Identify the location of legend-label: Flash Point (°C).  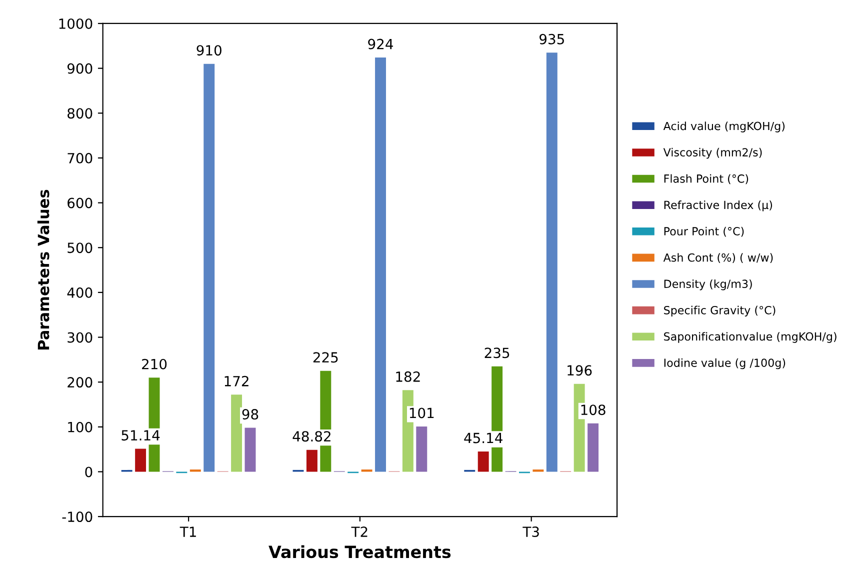
(706, 179).